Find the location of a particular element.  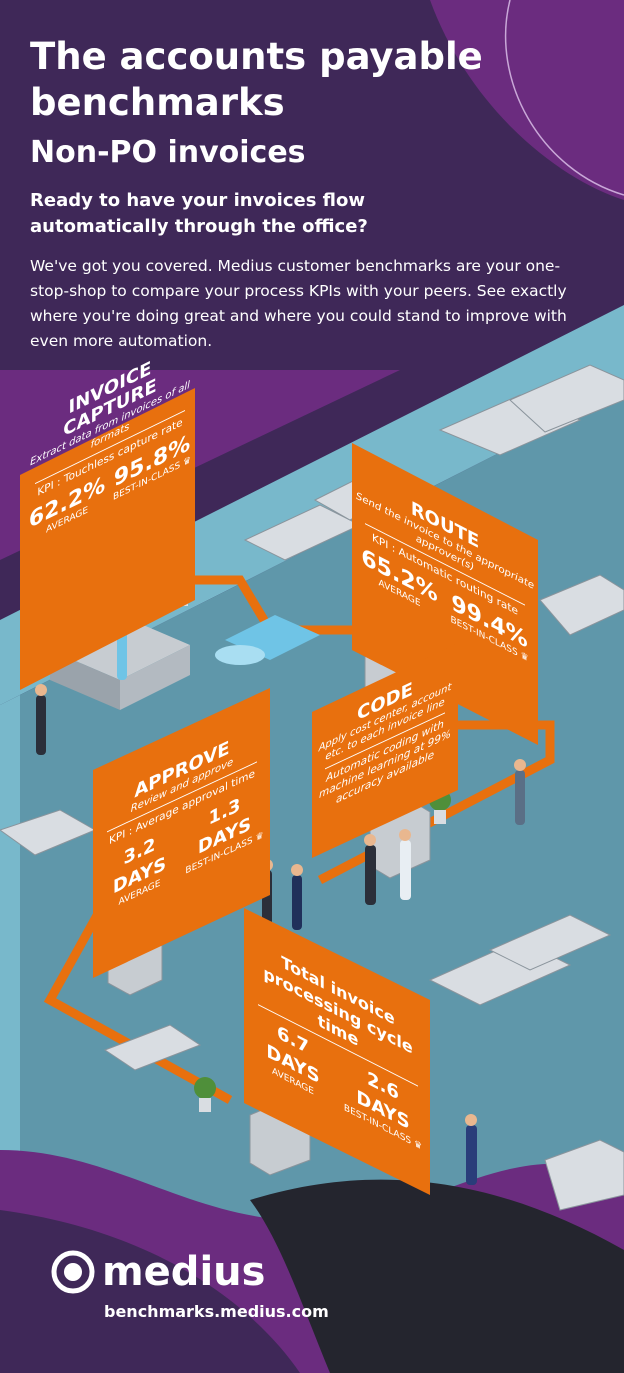

page-subtitle: Non-PO invoices is located at coordinates (168, 152).